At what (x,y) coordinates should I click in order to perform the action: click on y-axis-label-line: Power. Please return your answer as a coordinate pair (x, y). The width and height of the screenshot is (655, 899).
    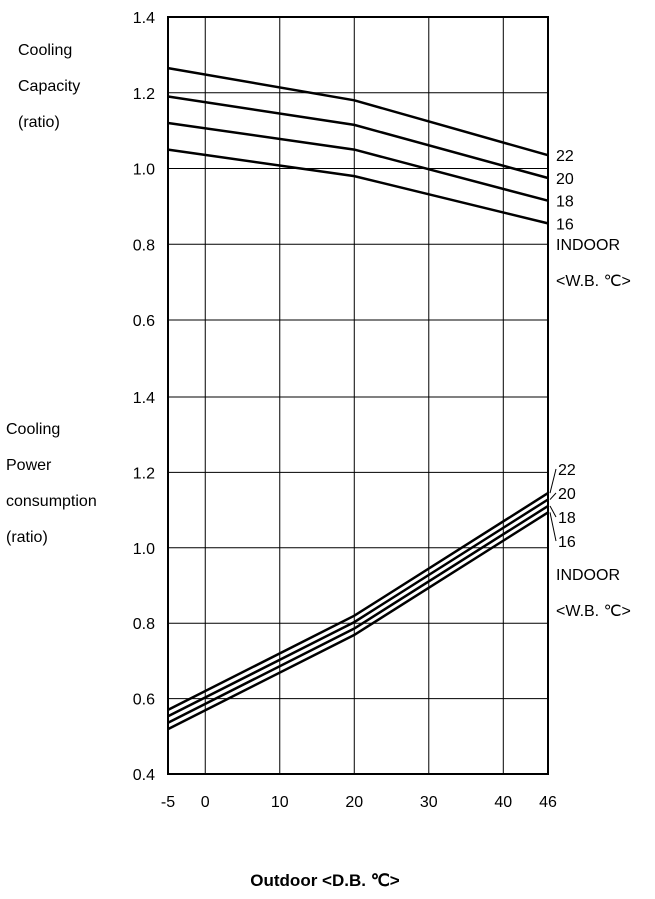
    Looking at the image, I should click on (29, 465).